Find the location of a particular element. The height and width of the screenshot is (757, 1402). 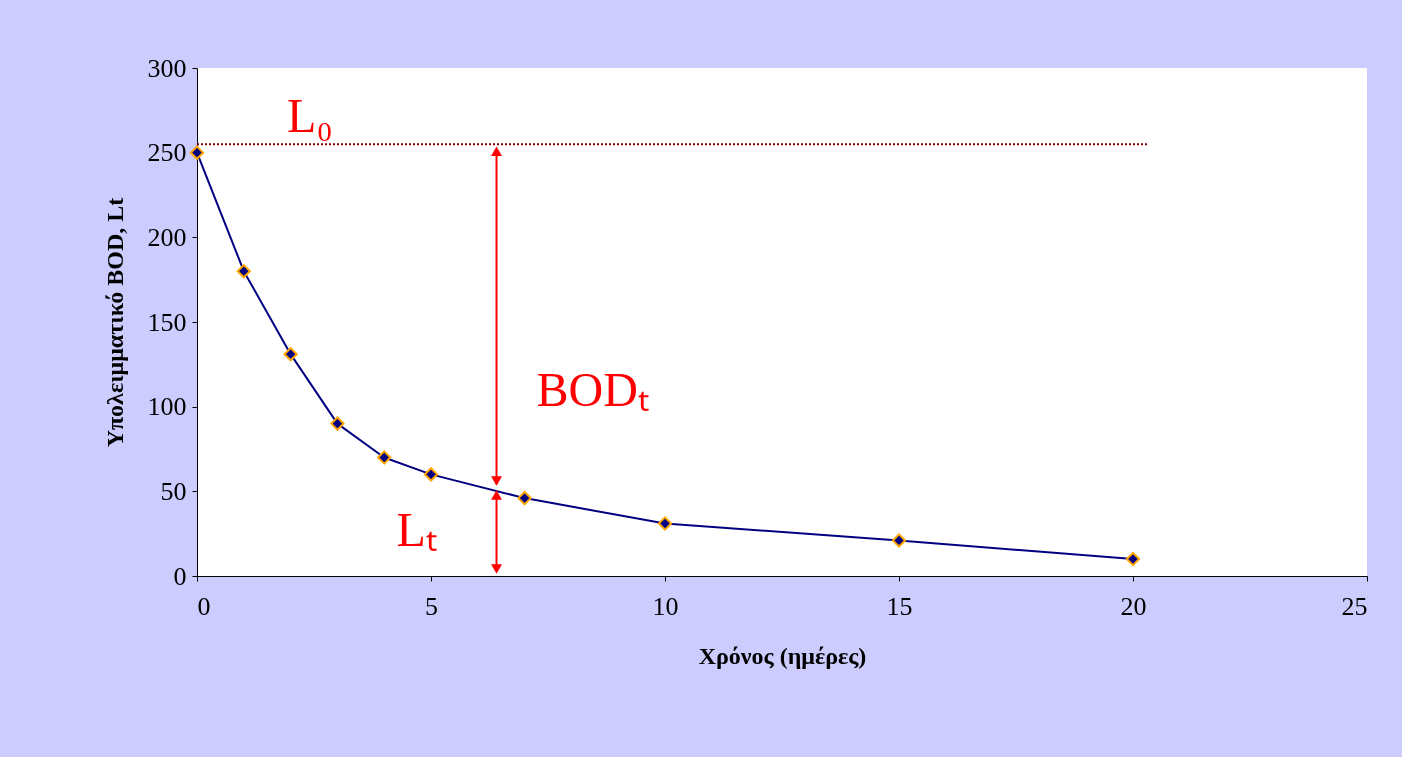

x-tick-label: 25 is located at coordinates (1354, 606).